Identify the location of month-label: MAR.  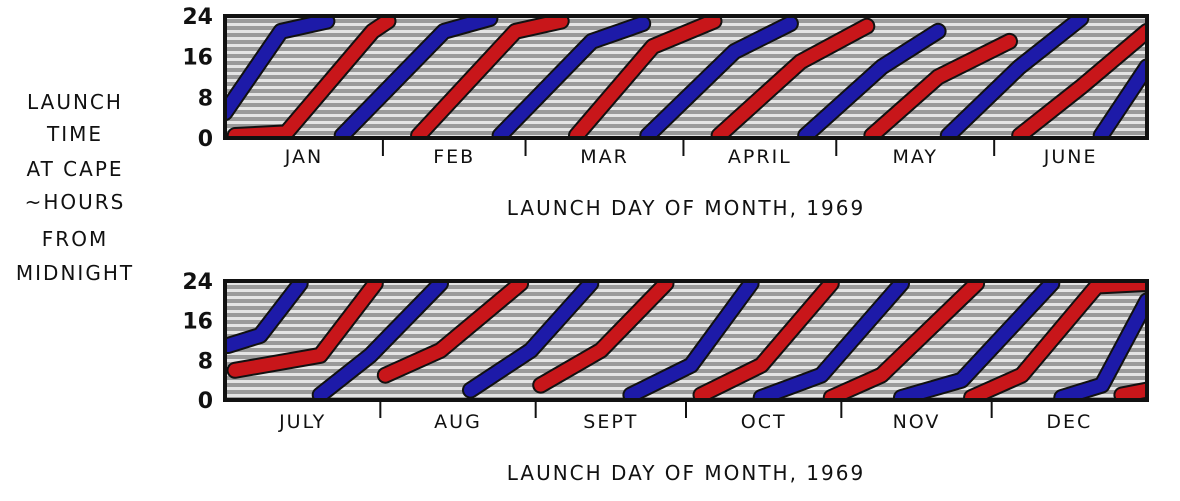
(604, 157).